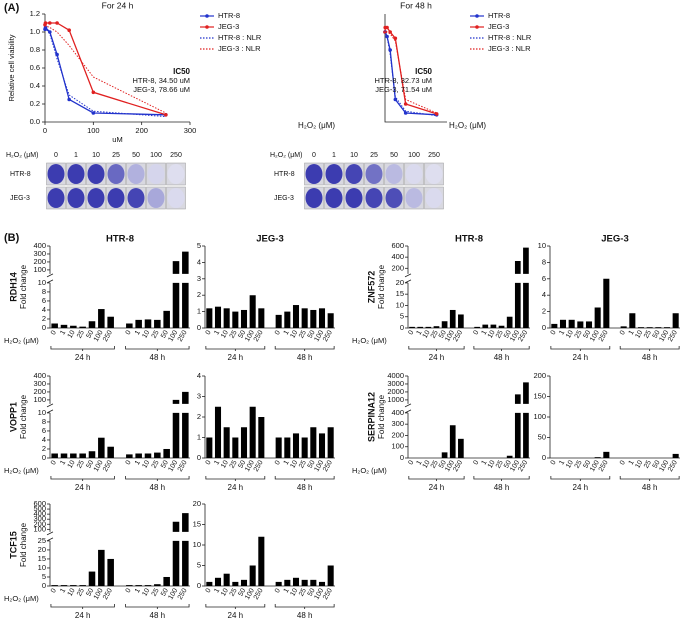 This screenshot has width=685, height=625. Describe the element at coordinates (176, 155) in the screenshot. I see `plate-column-label: 250` at that location.